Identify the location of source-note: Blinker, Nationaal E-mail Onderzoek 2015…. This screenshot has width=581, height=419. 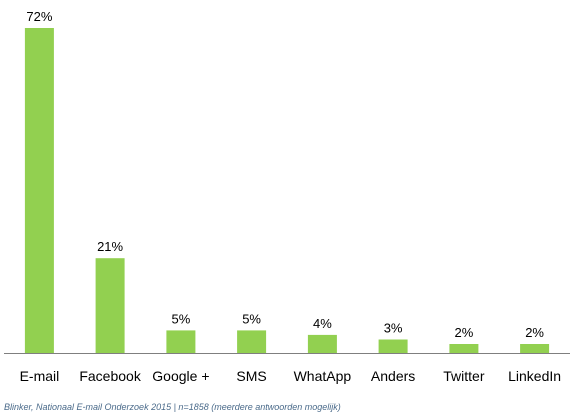
(172, 407).